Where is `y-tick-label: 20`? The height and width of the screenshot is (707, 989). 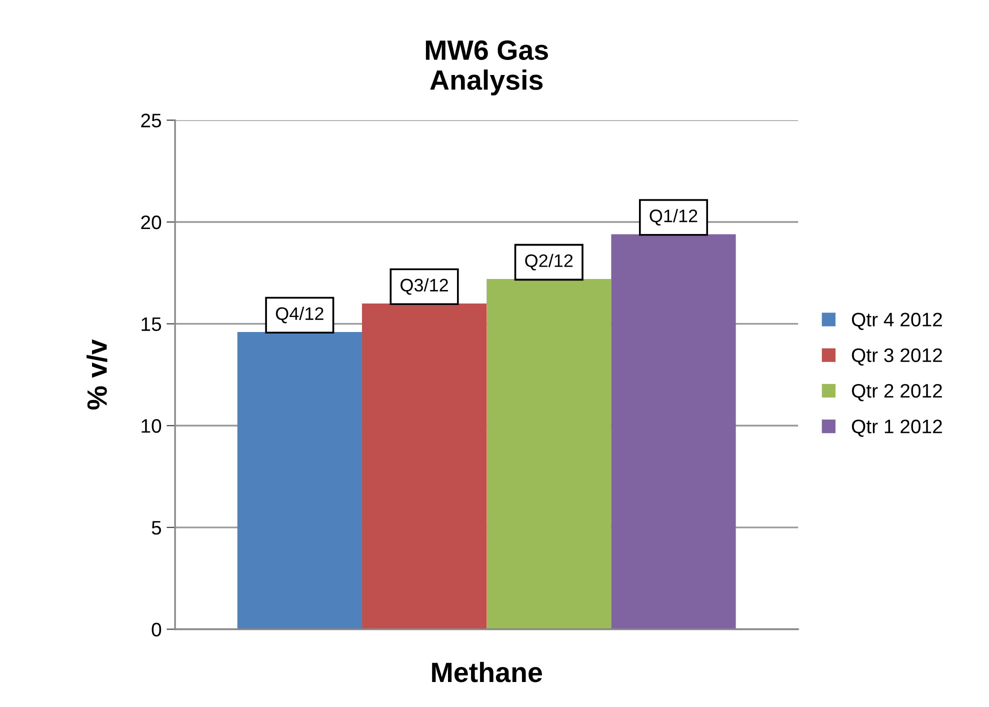 y-tick-label: 20 is located at coordinates (151, 222).